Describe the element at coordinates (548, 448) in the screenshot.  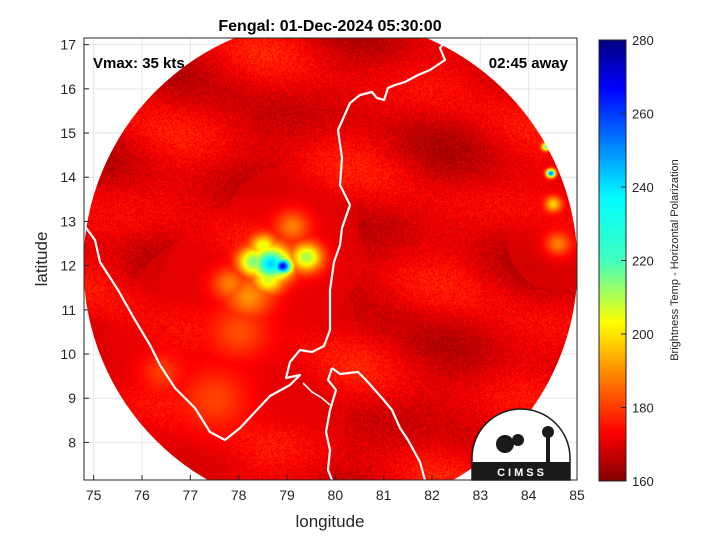
I see `logo-tower` at that location.